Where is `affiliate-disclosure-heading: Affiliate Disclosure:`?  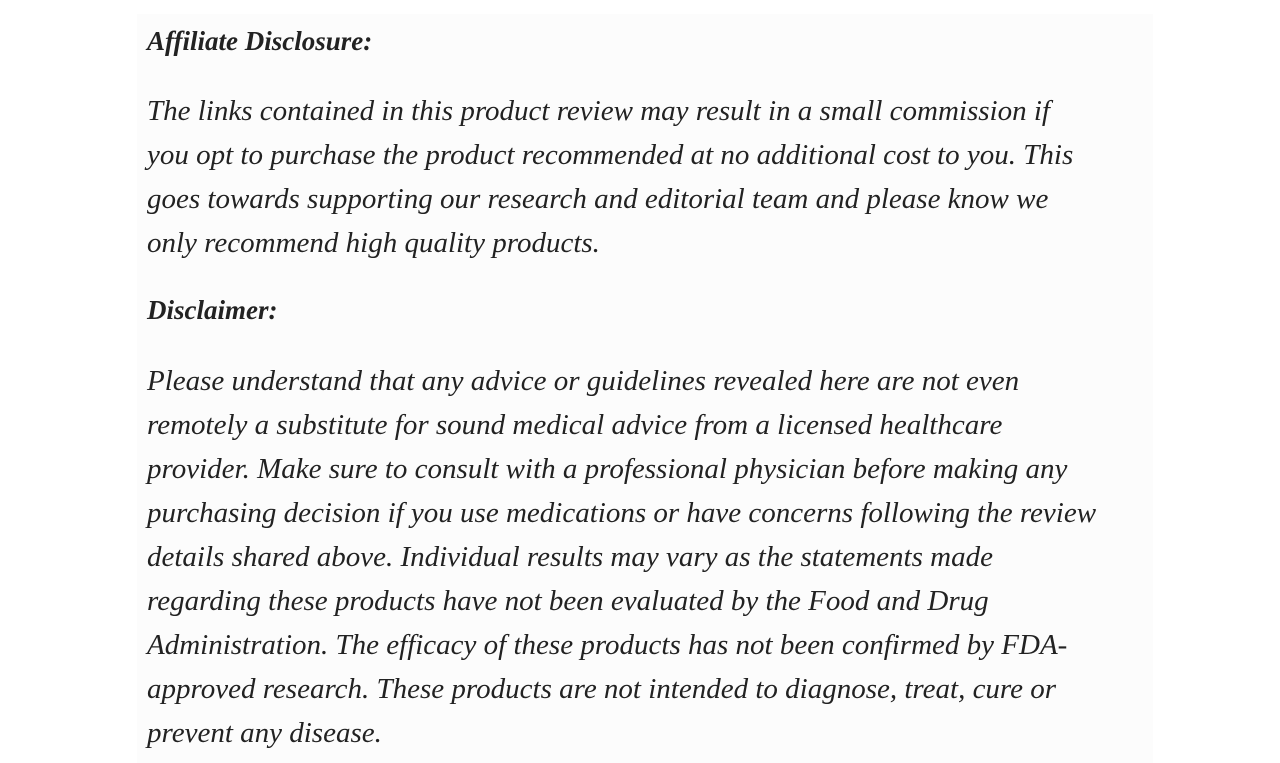
affiliate-disclosure-heading: Affiliate Disclosure: is located at coordinates (260, 41).